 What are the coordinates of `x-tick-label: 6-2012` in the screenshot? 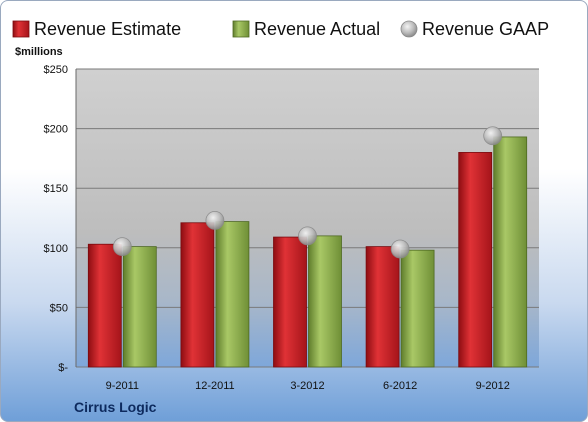 It's located at (400, 386).